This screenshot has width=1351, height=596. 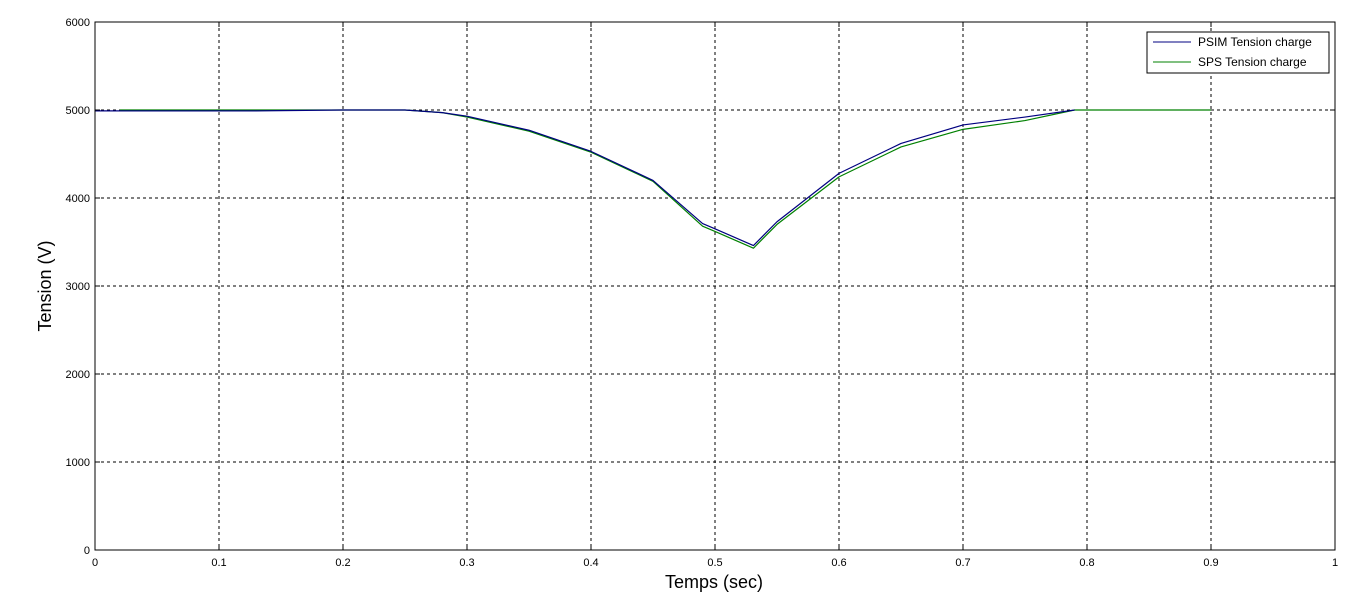 I want to click on legend-label-psim: PSIM Tension charge, so click(x=1255, y=42).